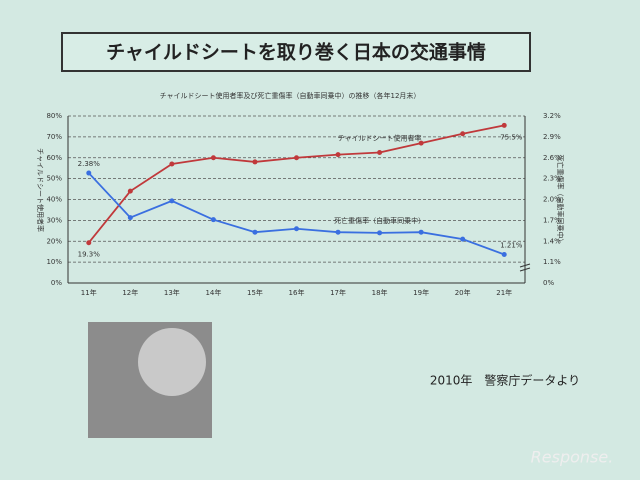 The width and height of the screenshot is (640, 480). What do you see at coordinates (172, 292) in the screenshot?
I see `x-tick-label: 13年` at bounding box center [172, 292].